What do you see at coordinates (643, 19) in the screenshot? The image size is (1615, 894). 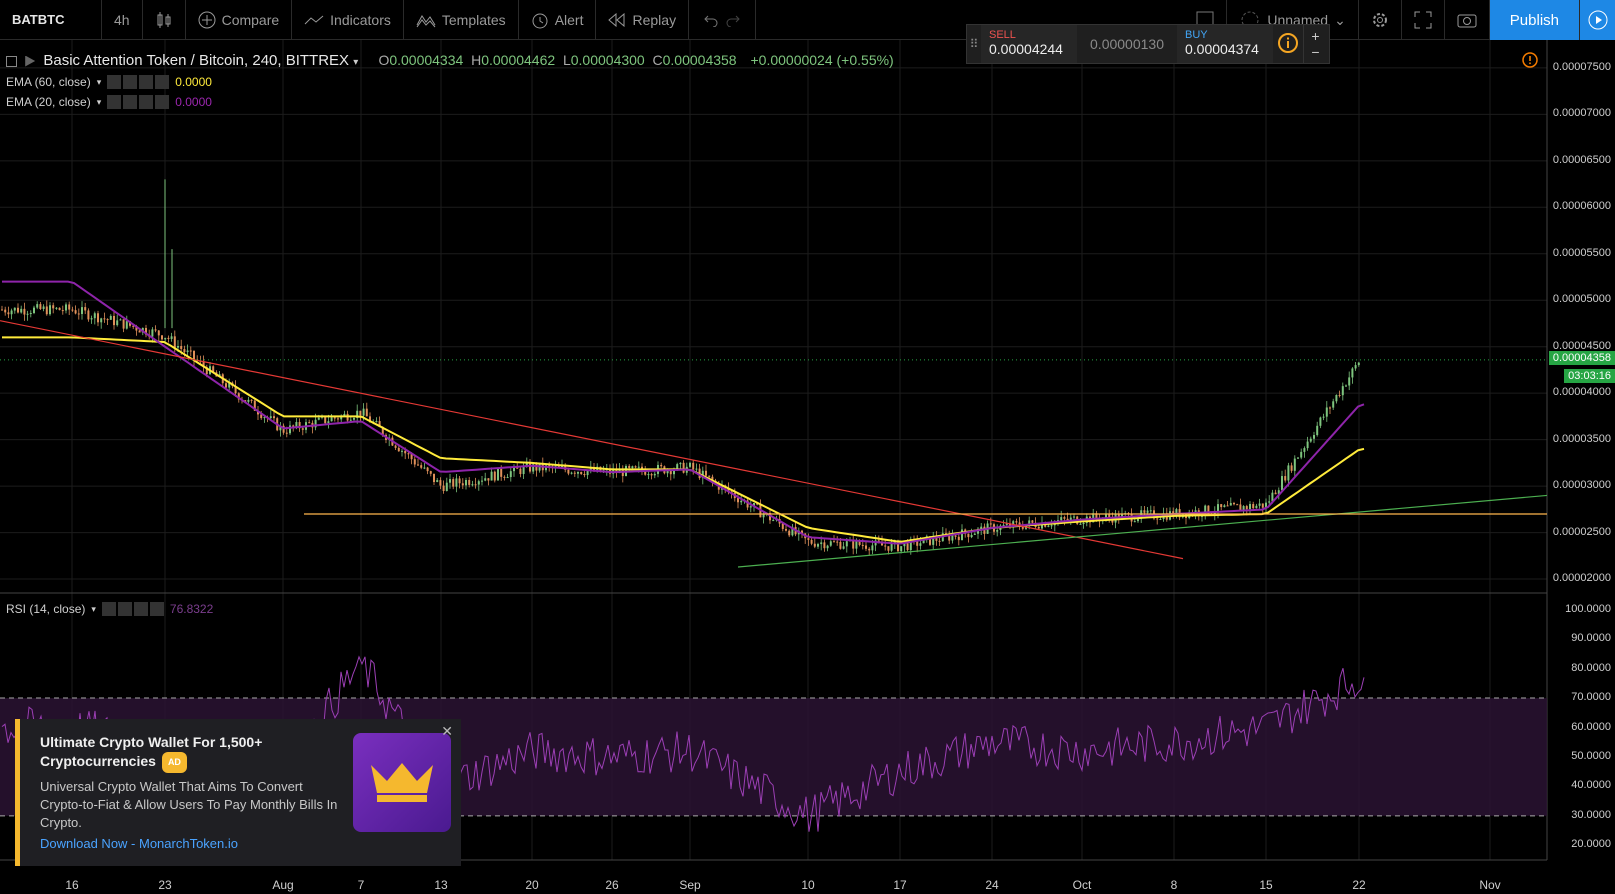 I see `replay-button: Replay` at bounding box center [643, 19].